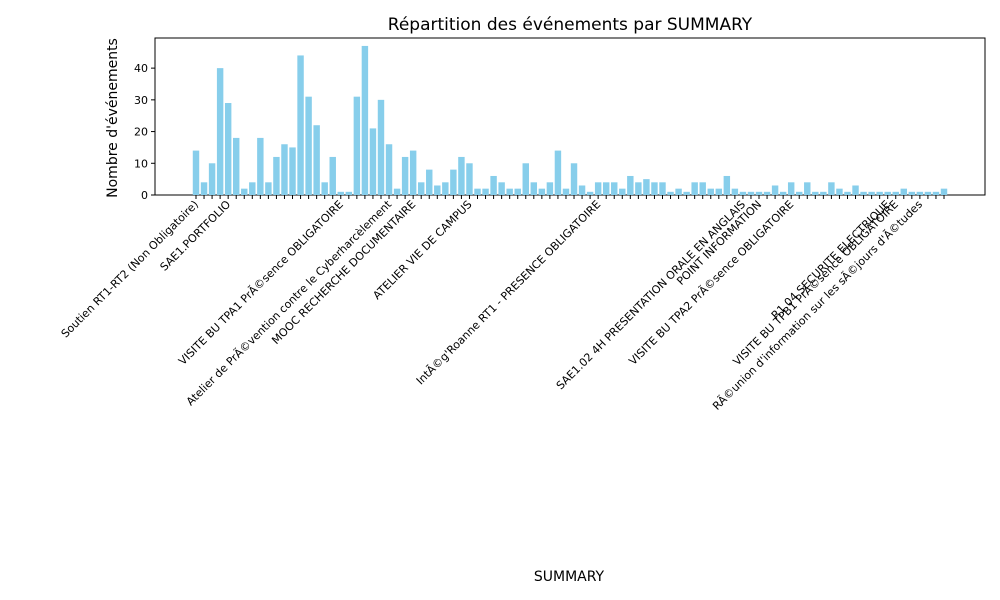 The height and width of the screenshot is (600, 1000). What do you see at coordinates (141, 132) in the screenshot?
I see `y-tick-label: 20` at bounding box center [141, 132].